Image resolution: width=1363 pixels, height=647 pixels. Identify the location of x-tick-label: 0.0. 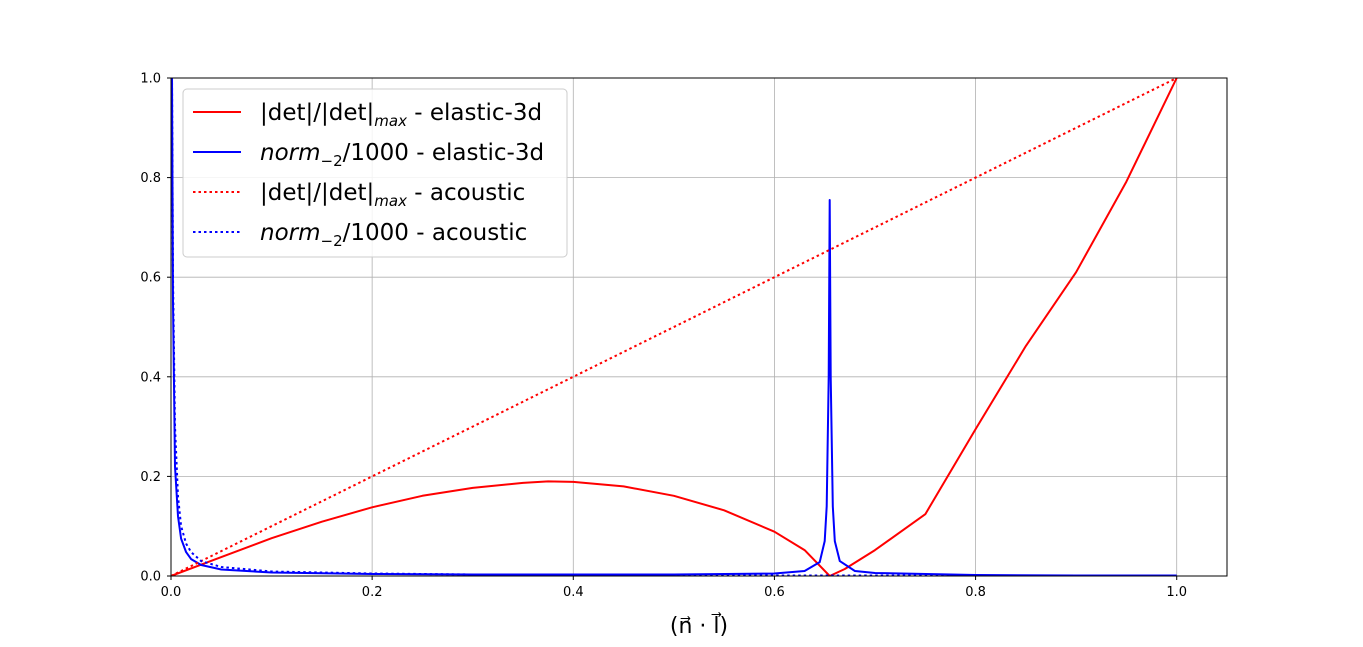
(171, 592).